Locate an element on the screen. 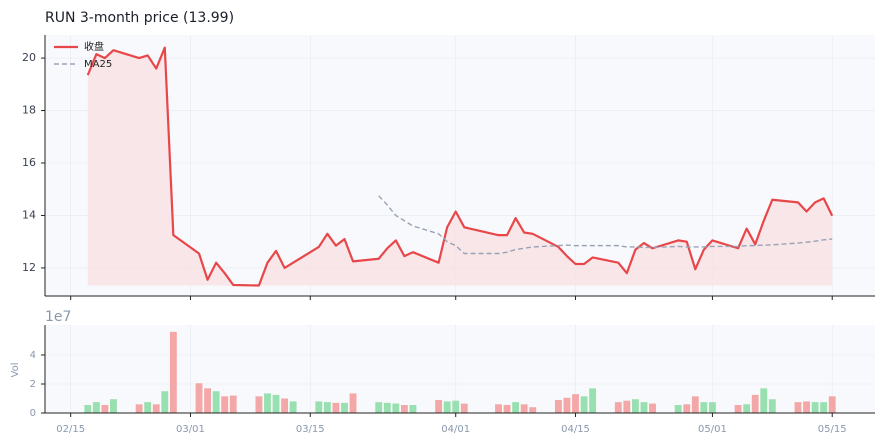 This screenshot has height=445, width=885. volume-axis-label: Vol is located at coordinates (15, 370).